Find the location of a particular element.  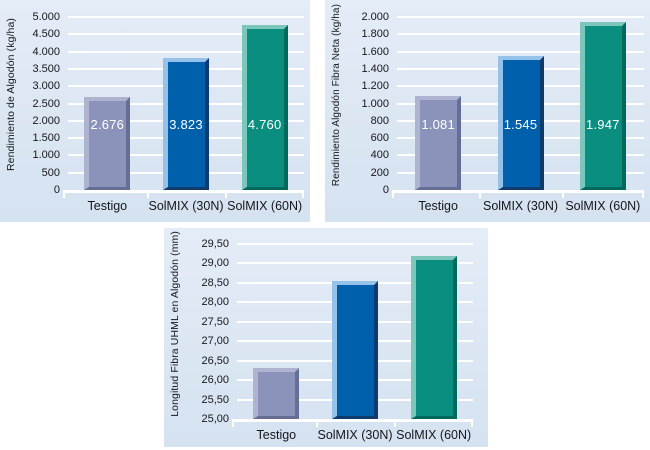

y-tick-label: 600 is located at coordinates (379, 138).